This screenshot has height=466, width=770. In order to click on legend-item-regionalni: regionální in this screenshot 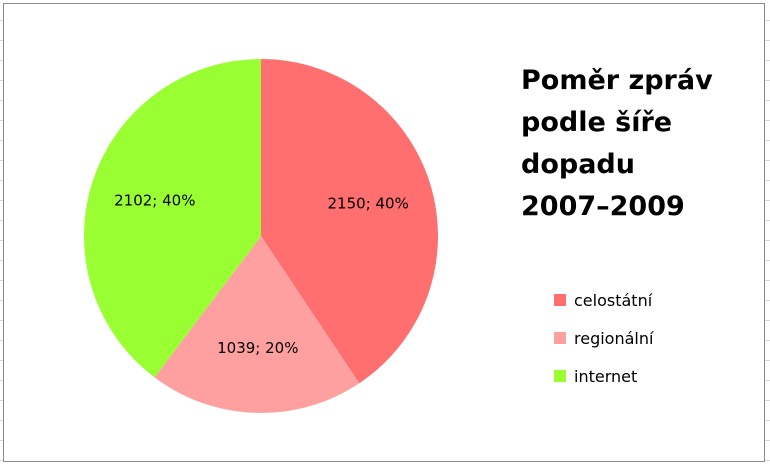, I will do `click(654, 338)`.